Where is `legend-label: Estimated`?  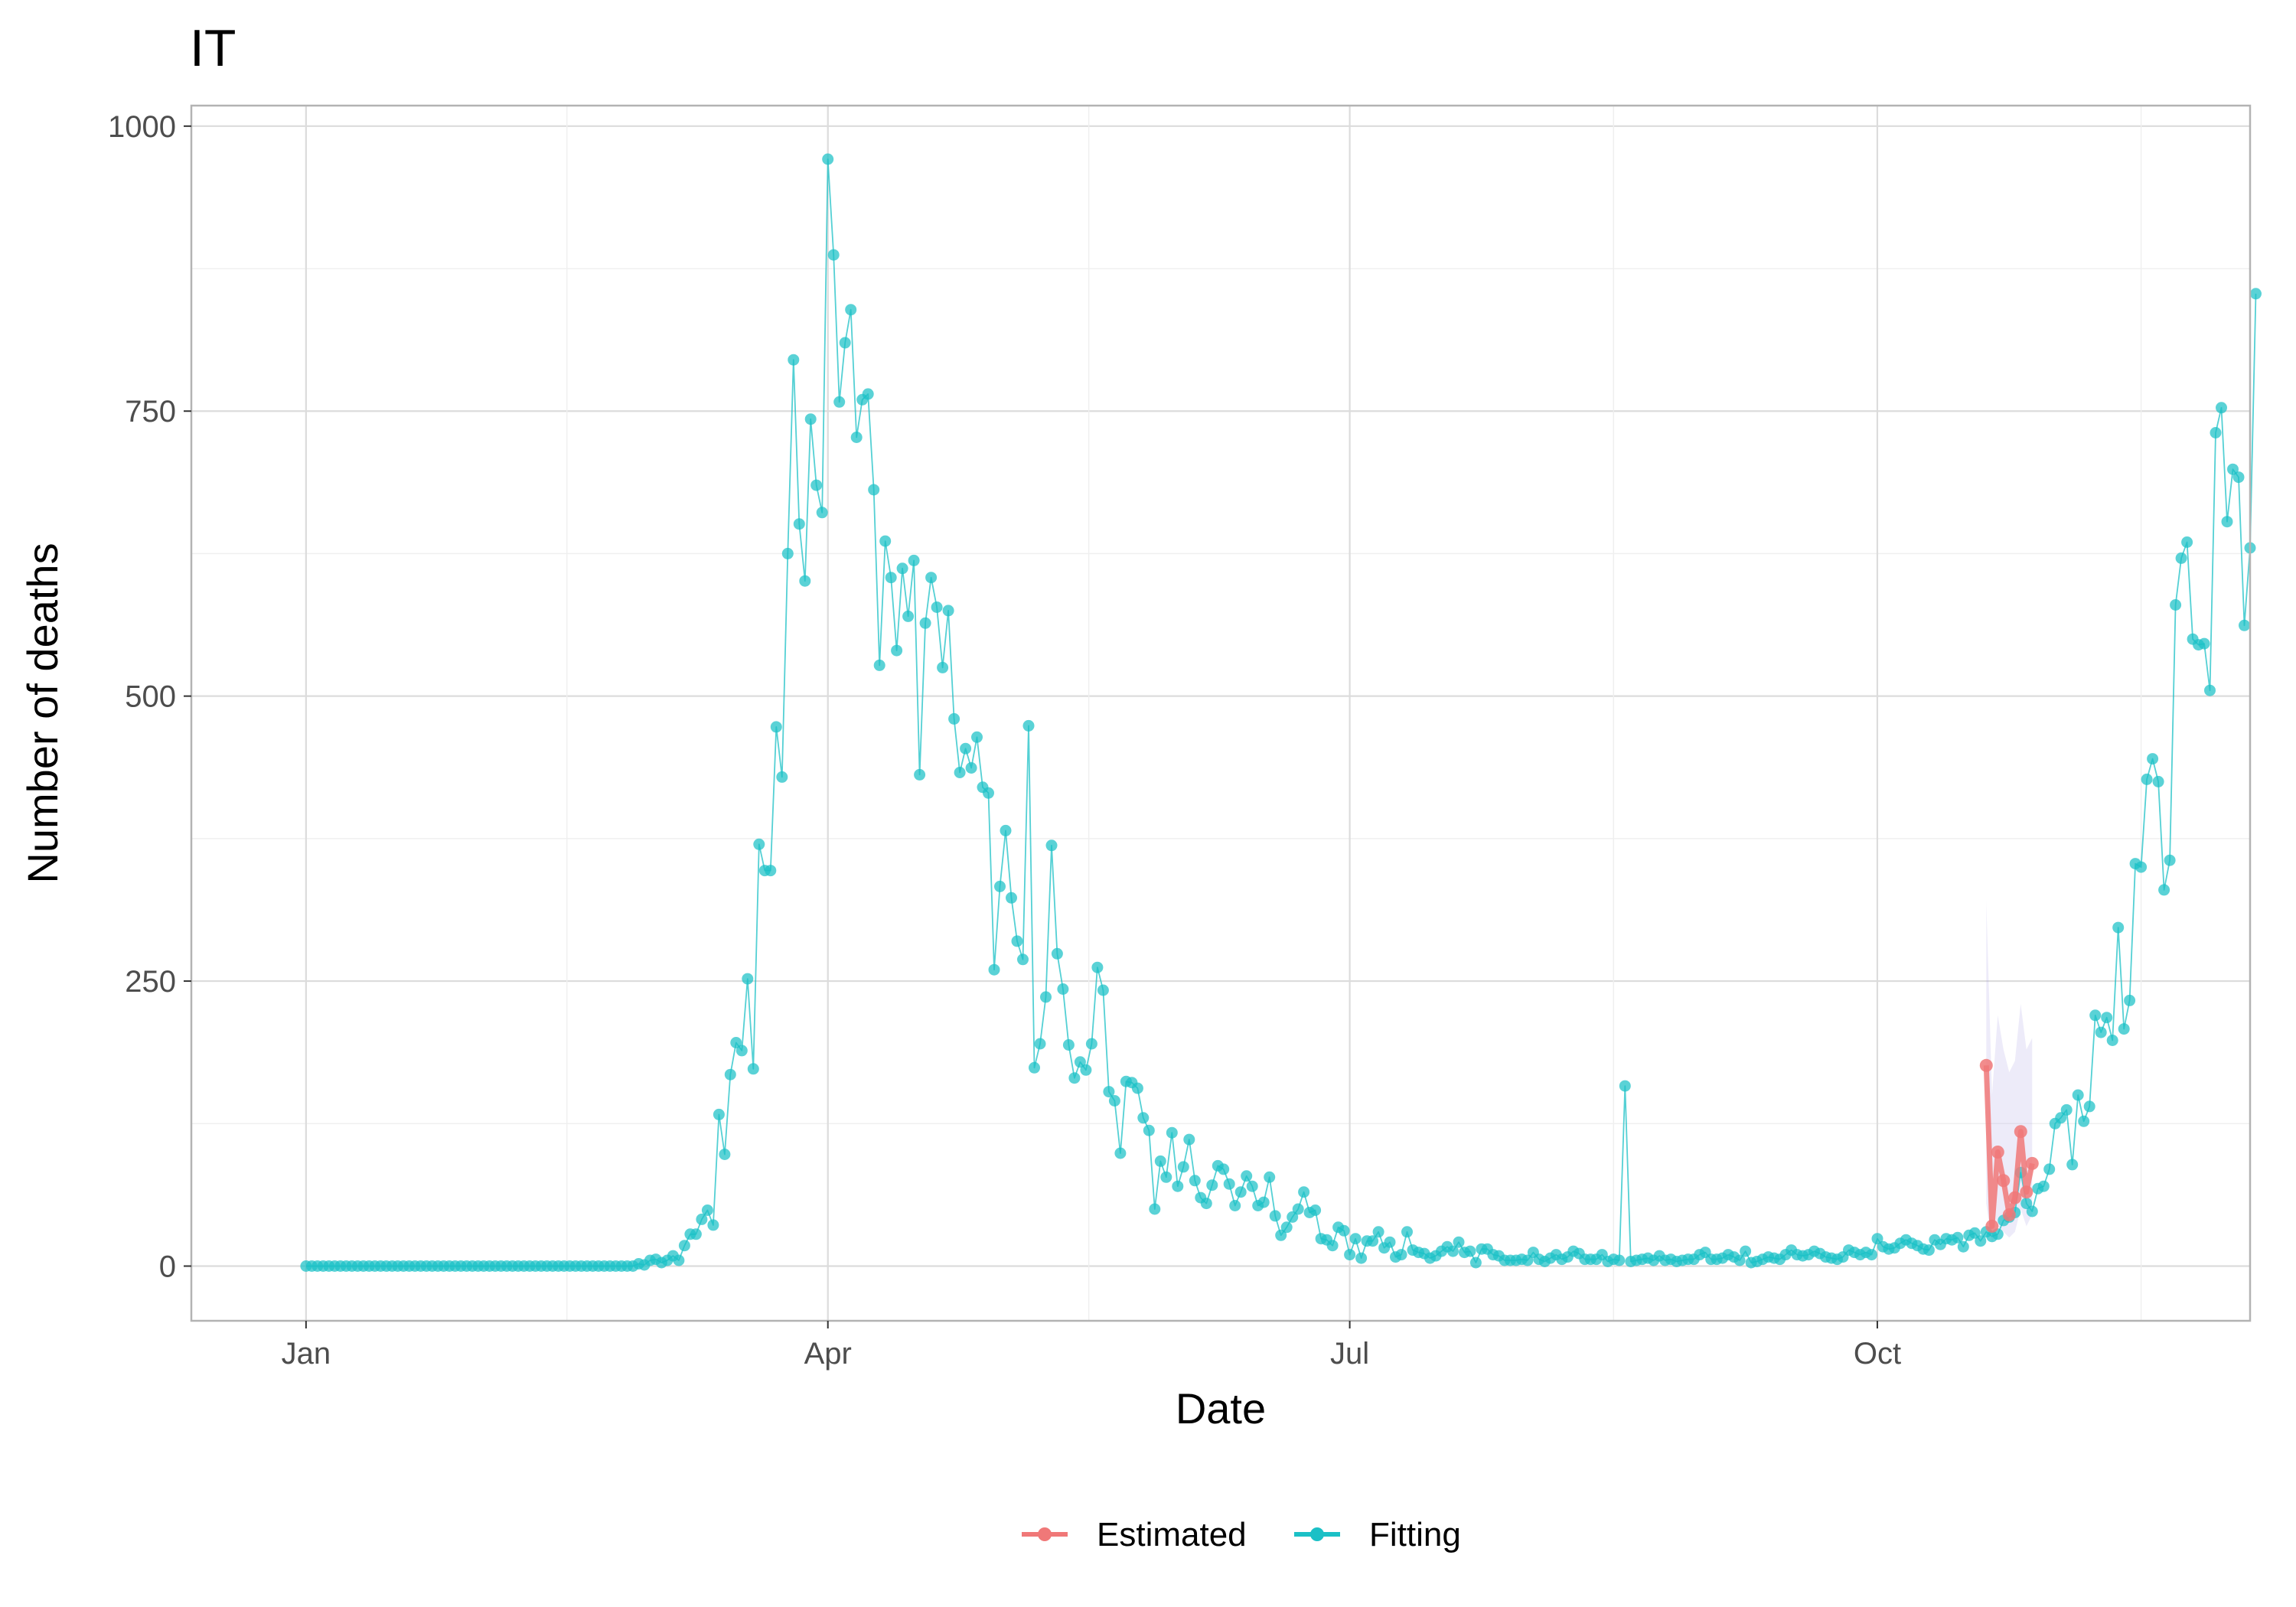 legend-label: Estimated is located at coordinates (1172, 1535).